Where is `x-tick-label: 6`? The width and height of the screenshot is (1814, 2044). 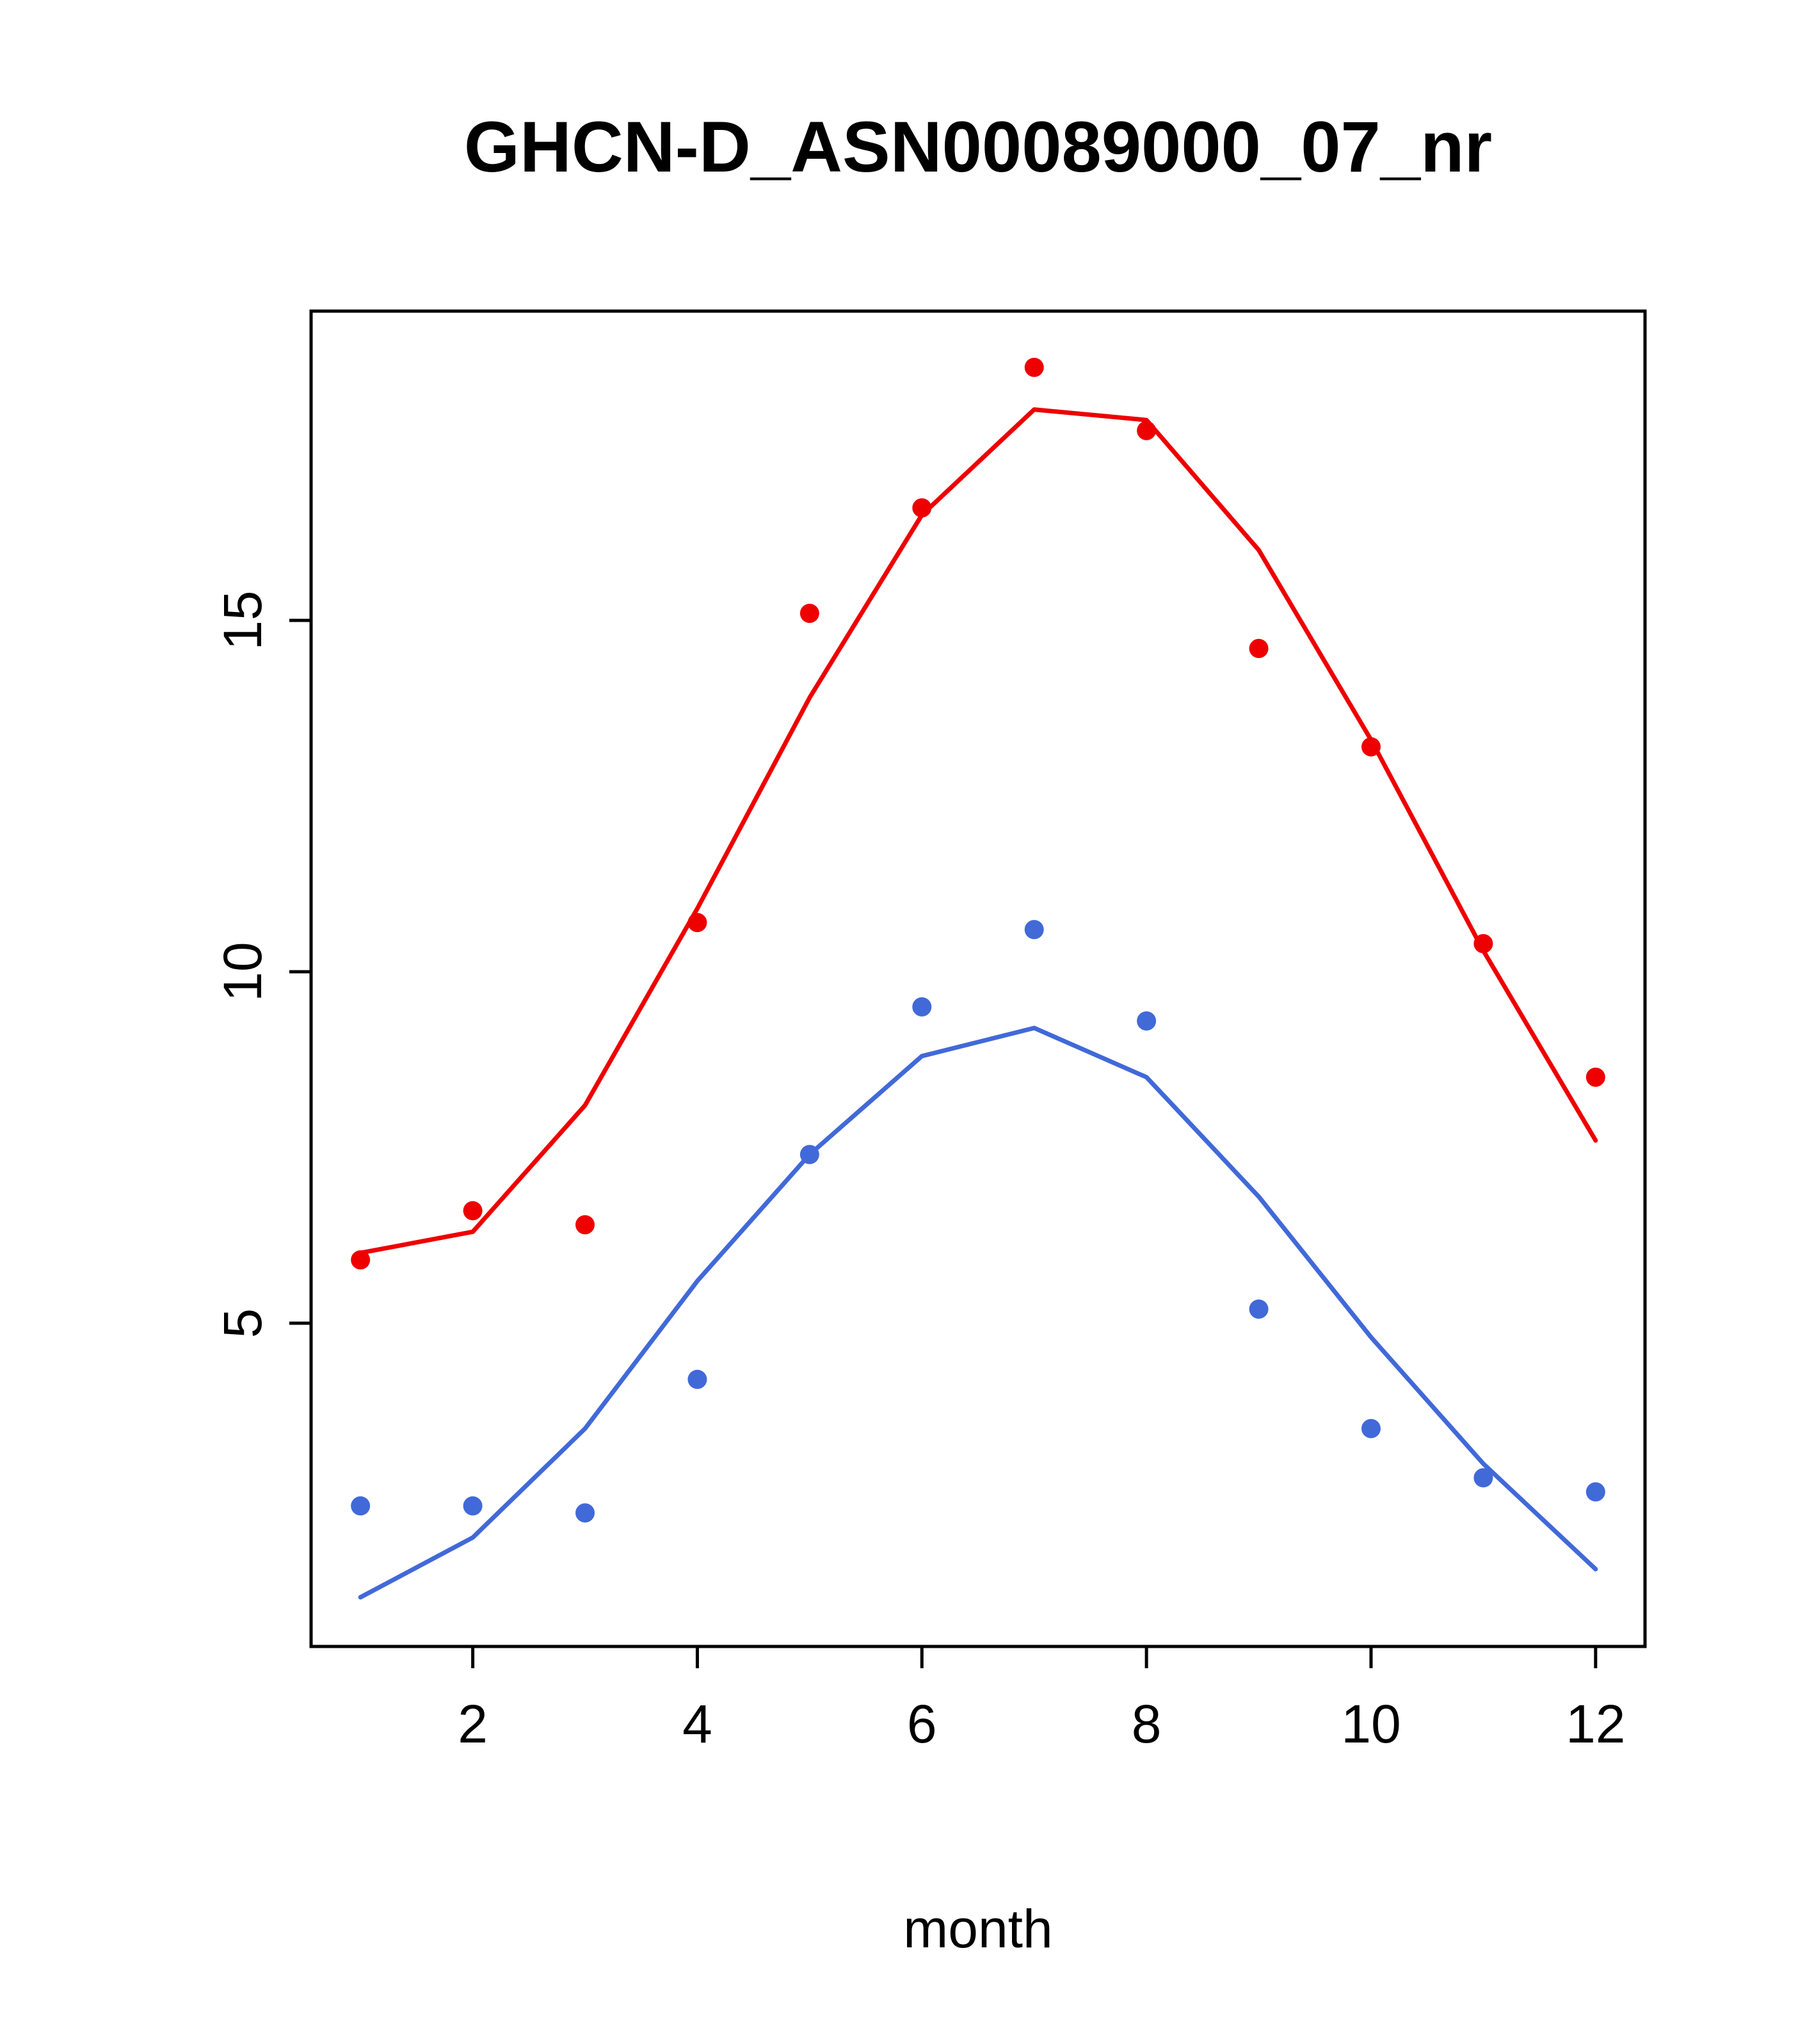 x-tick-label: 6 is located at coordinates (922, 1724).